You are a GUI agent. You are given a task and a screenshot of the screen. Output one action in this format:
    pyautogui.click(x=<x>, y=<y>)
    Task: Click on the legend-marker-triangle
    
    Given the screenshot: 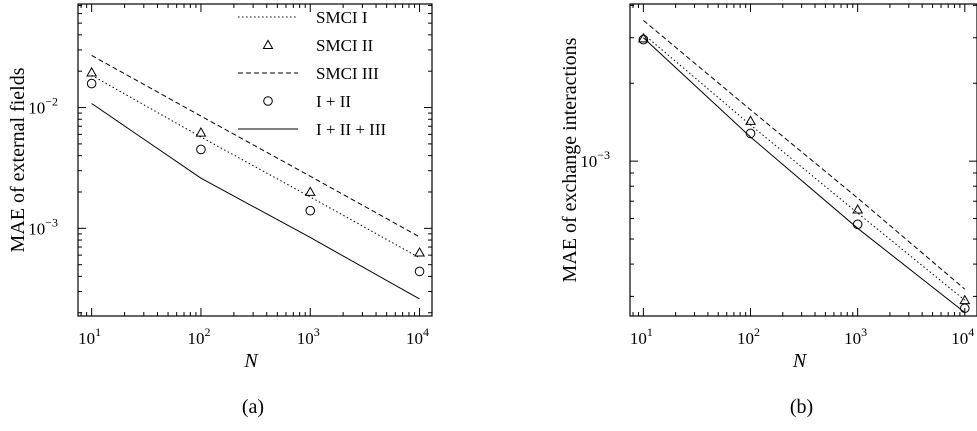 What is the action you would take?
    pyautogui.click(x=268, y=44)
    